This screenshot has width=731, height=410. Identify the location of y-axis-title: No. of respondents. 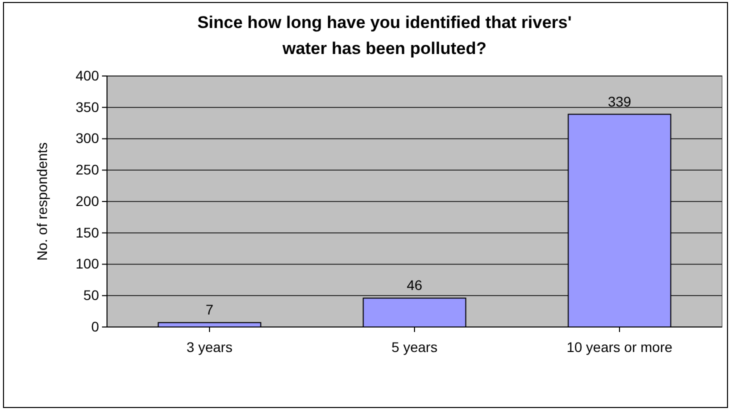
(42, 201).